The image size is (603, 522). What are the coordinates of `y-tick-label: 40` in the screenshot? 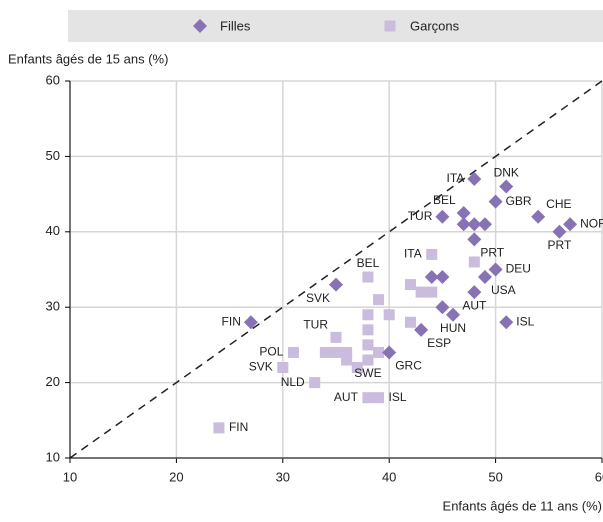 It's located at (53, 230).